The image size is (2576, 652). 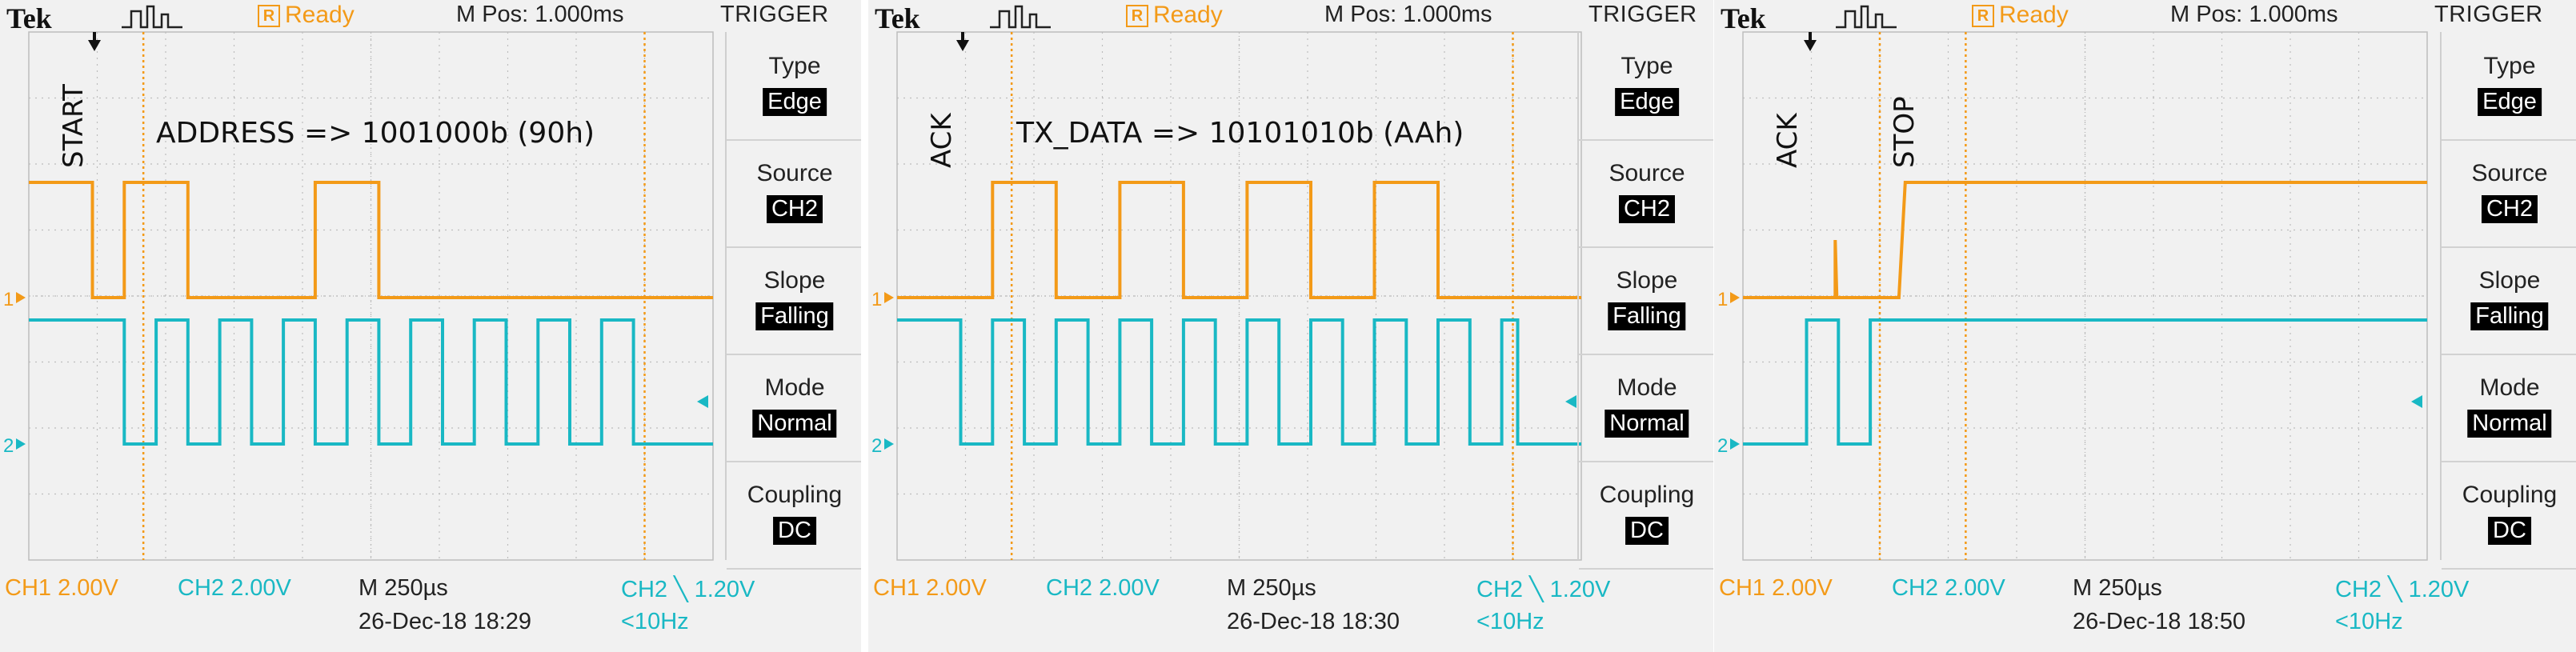 I want to click on annotation-ack: ACK, so click(x=1788, y=140).